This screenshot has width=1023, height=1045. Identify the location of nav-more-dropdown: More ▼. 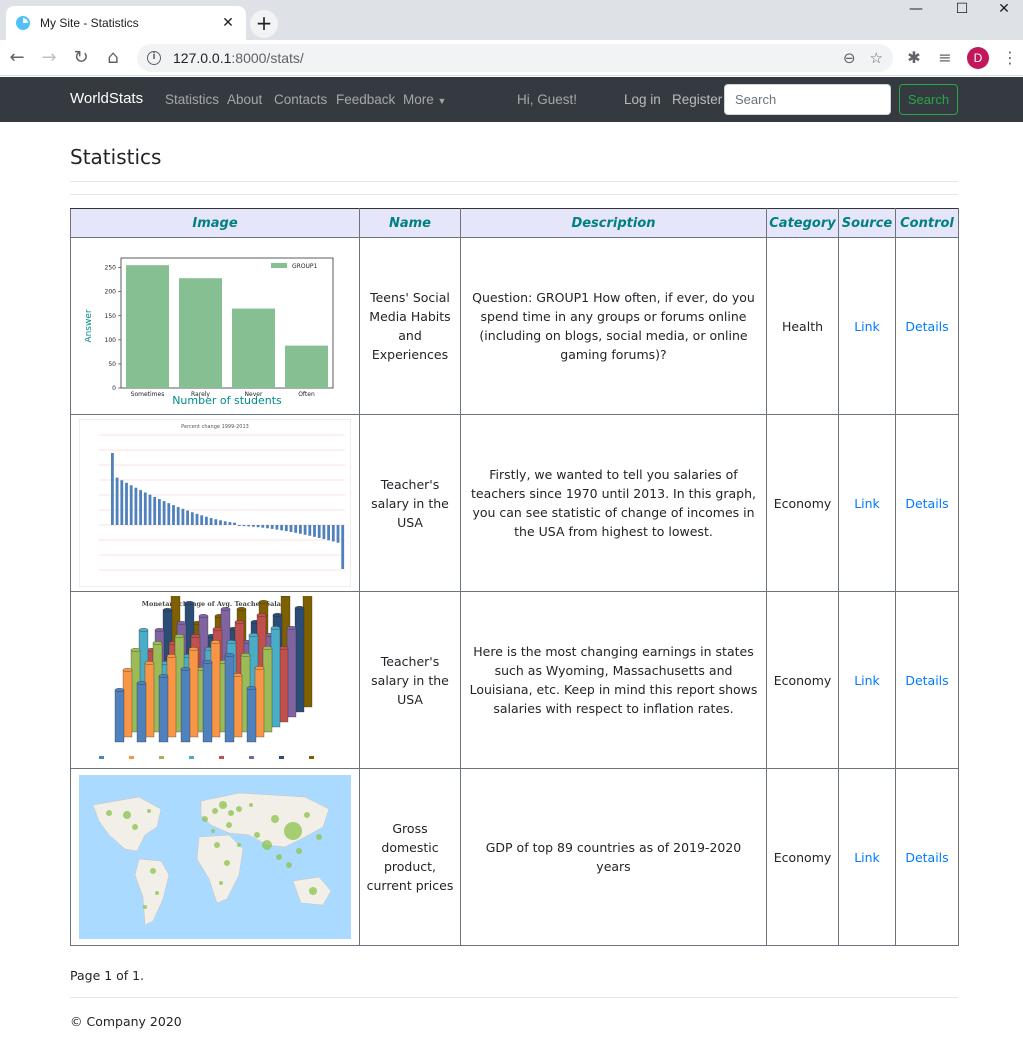
(425, 99).